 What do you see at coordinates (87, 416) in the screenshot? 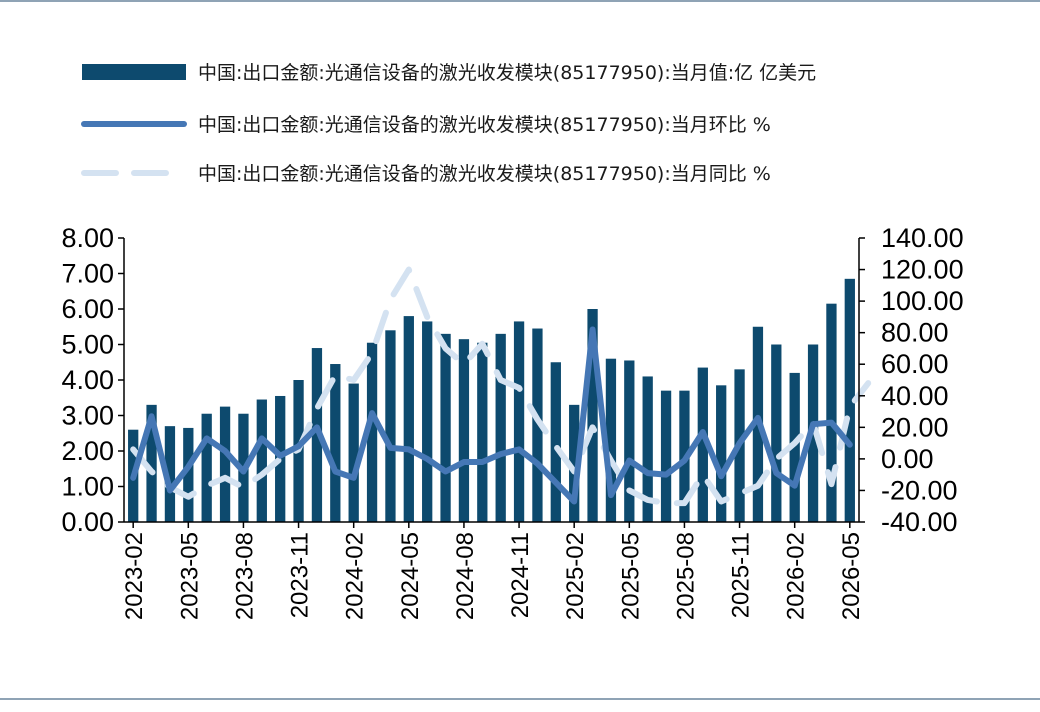
I see `left-tick-label: 3.00` at bounding box center [87, 416].